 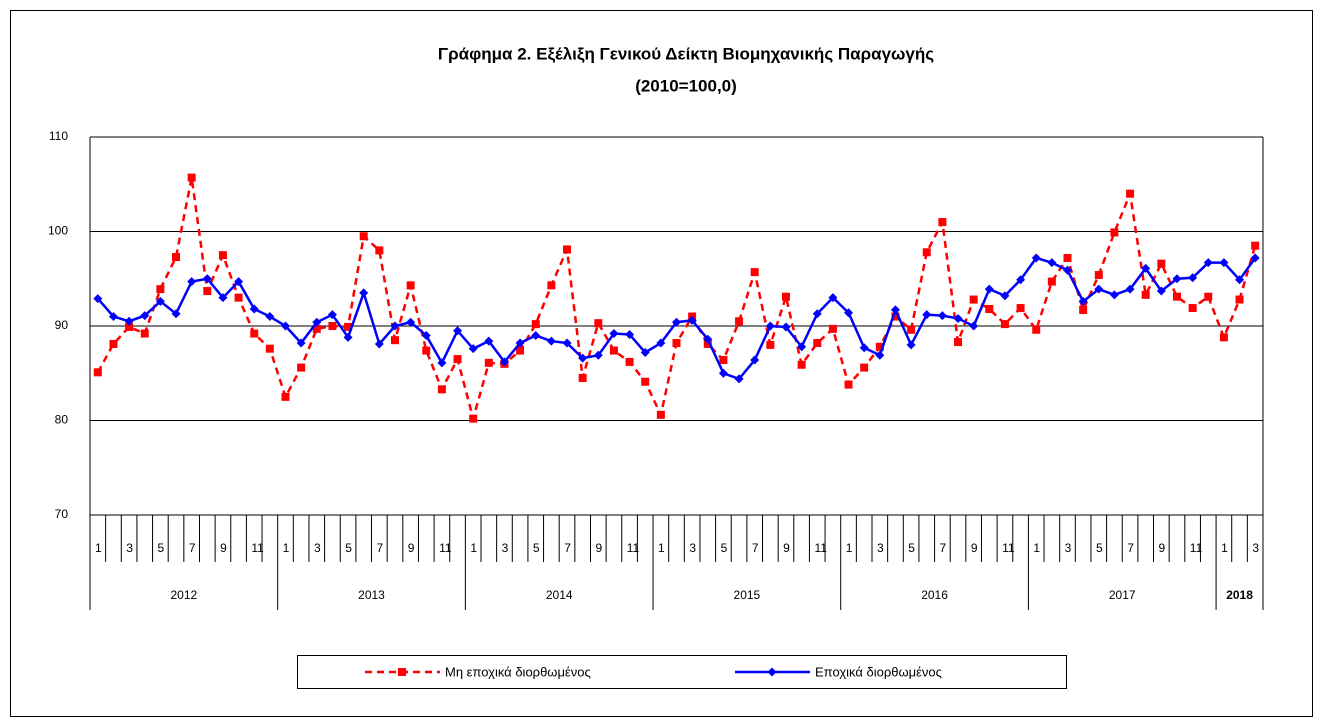 What do you see at coordinates (62, 325) in the screenshot?
I see `y-tick-label: 90` at bounding box center [62, 325].